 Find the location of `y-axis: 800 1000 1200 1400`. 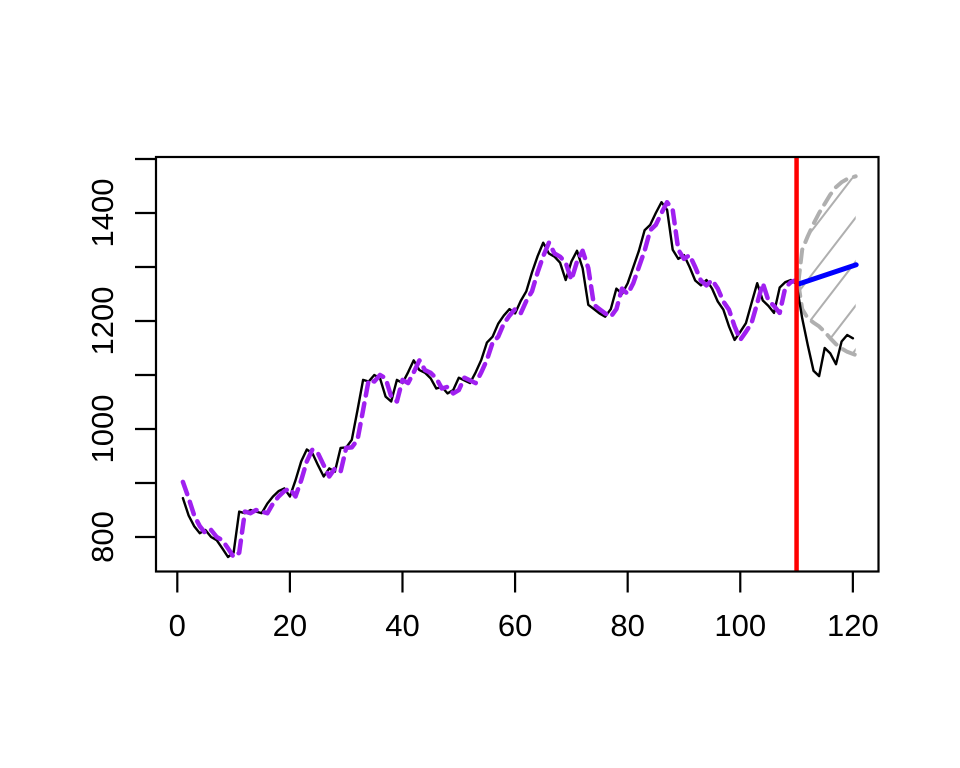

y-axis: 800 1000 1200 1400 is located at coordinates (120, 360).